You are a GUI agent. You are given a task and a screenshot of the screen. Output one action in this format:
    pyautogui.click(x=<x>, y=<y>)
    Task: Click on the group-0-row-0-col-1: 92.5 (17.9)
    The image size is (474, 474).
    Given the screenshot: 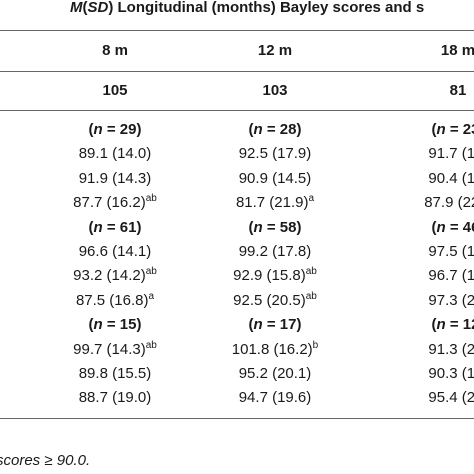 What is the action you would take?
    pyautogui.click(x=275, y=154)
    